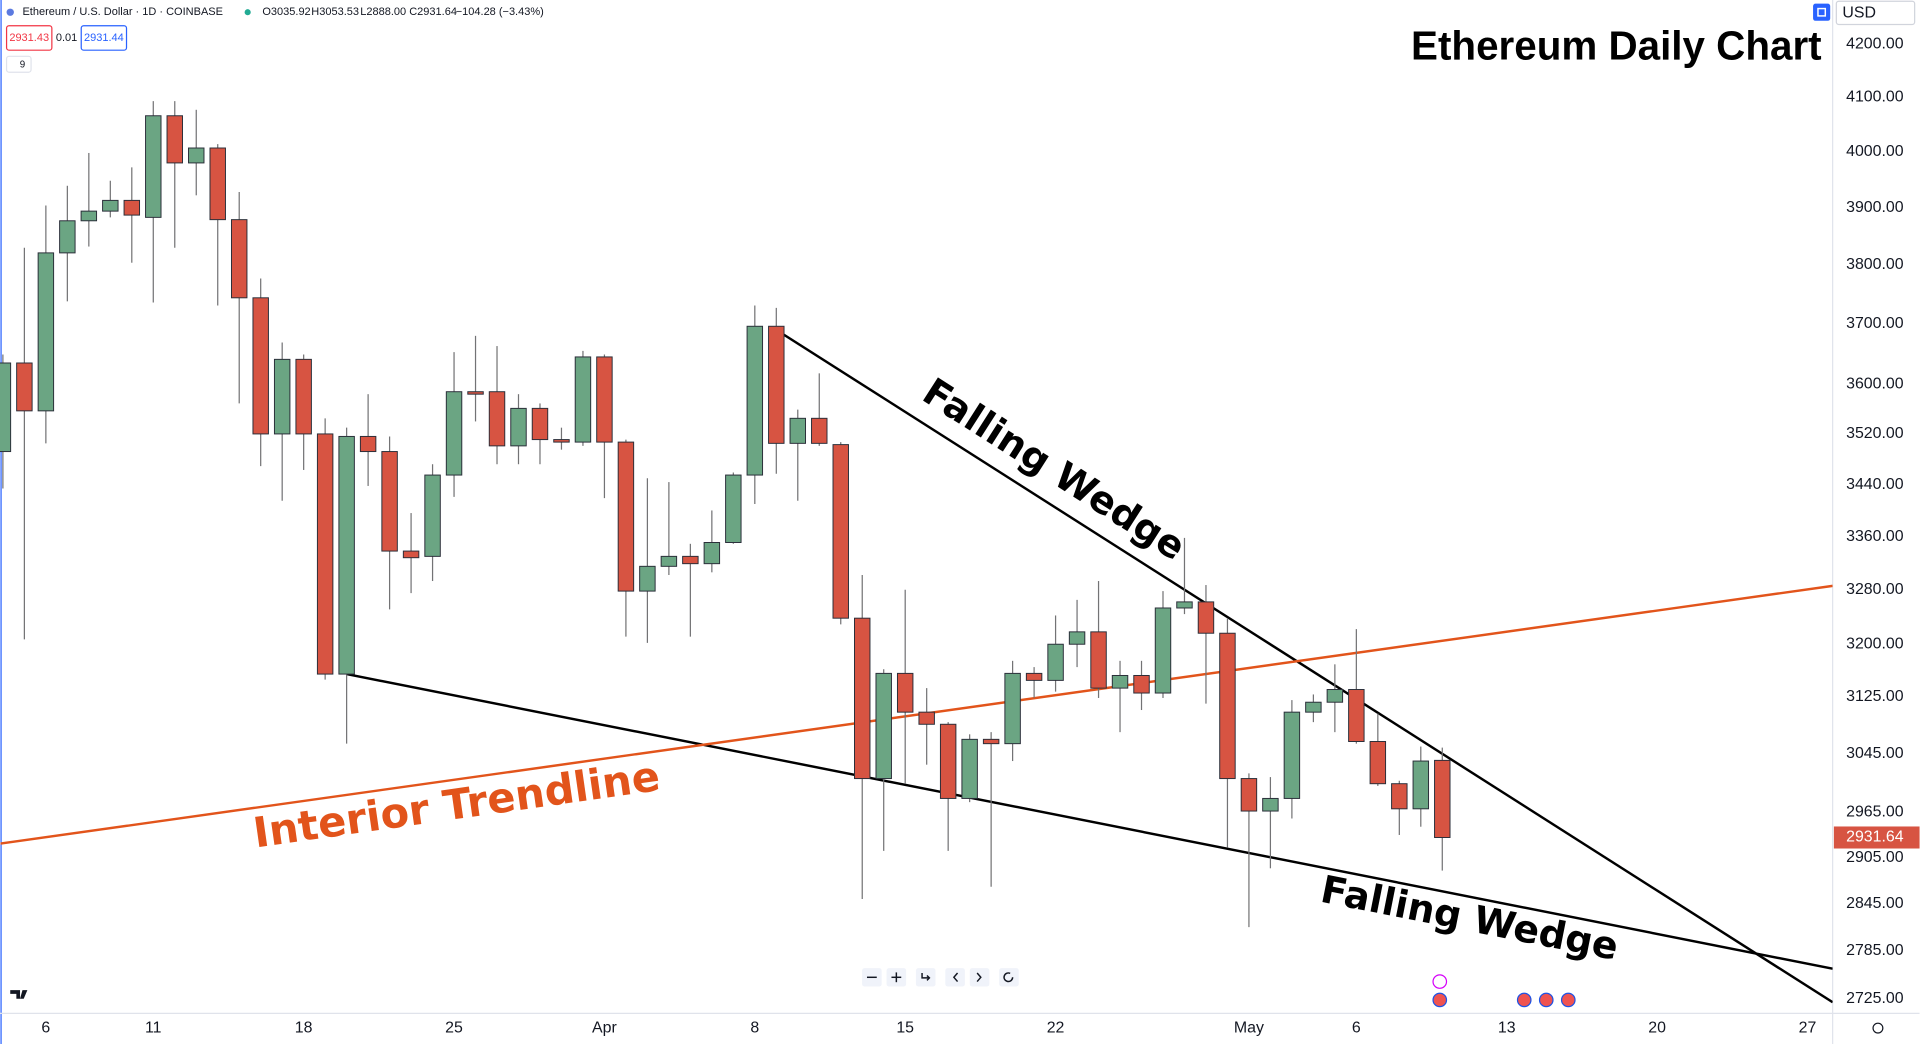 The image size is (1920, 1044). I want to click on x-tick-label: 25, so click(454, 1027).